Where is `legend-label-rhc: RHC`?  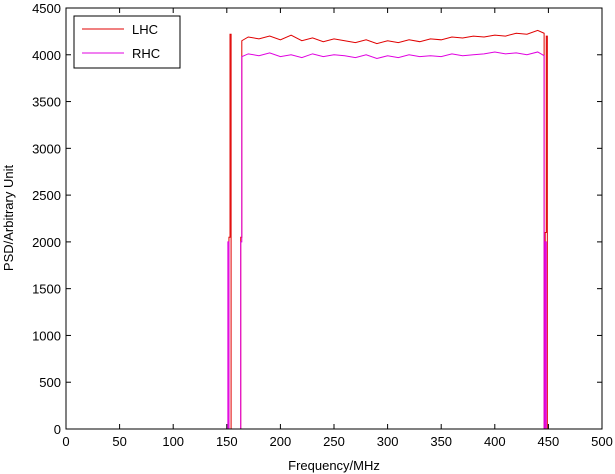 legend-label-rhc: RHC is located at coordinates (146, 53).